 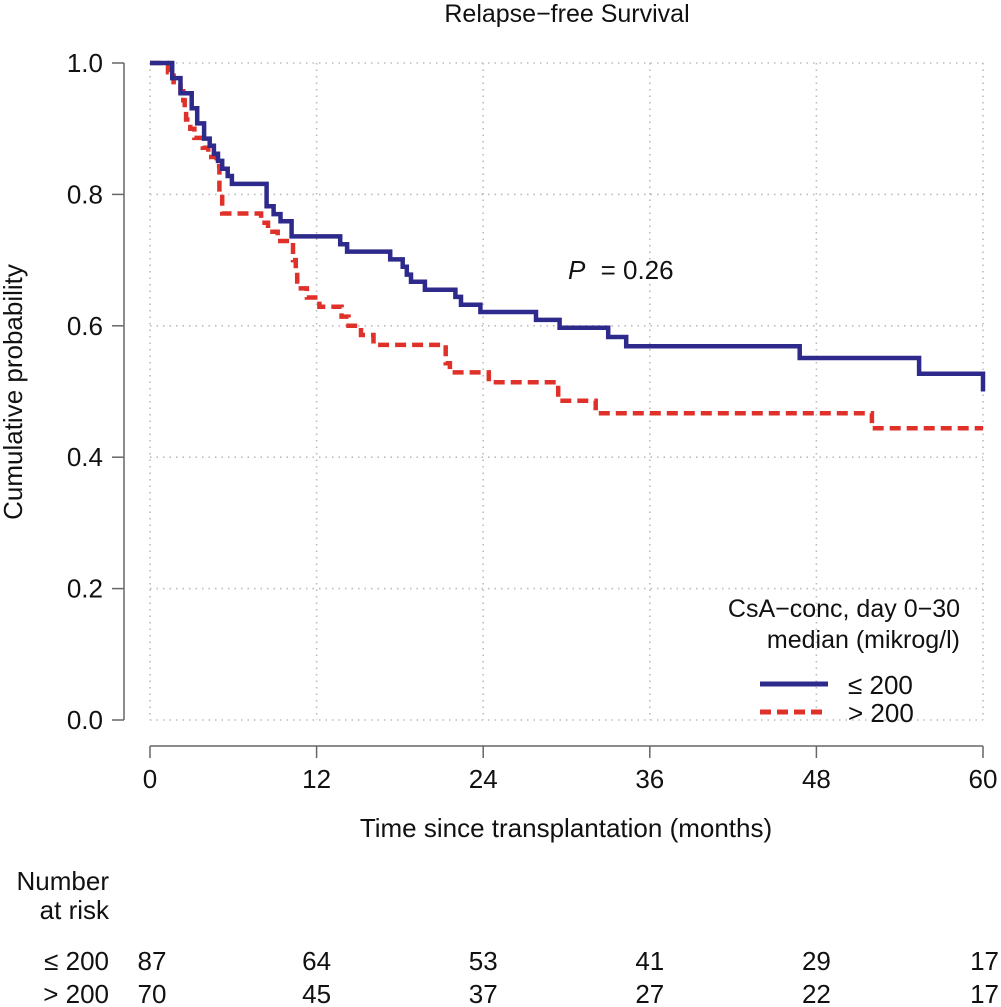 I want to click on p-value-label: P, so click(x=577, y=270).